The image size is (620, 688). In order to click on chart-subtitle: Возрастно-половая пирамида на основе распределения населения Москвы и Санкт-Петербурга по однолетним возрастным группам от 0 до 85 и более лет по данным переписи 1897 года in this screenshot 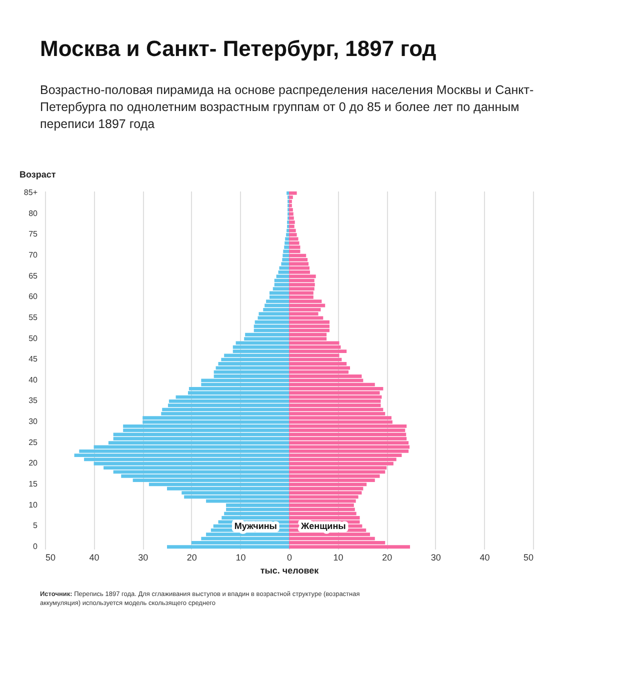, I will do `click(287, 107)`.